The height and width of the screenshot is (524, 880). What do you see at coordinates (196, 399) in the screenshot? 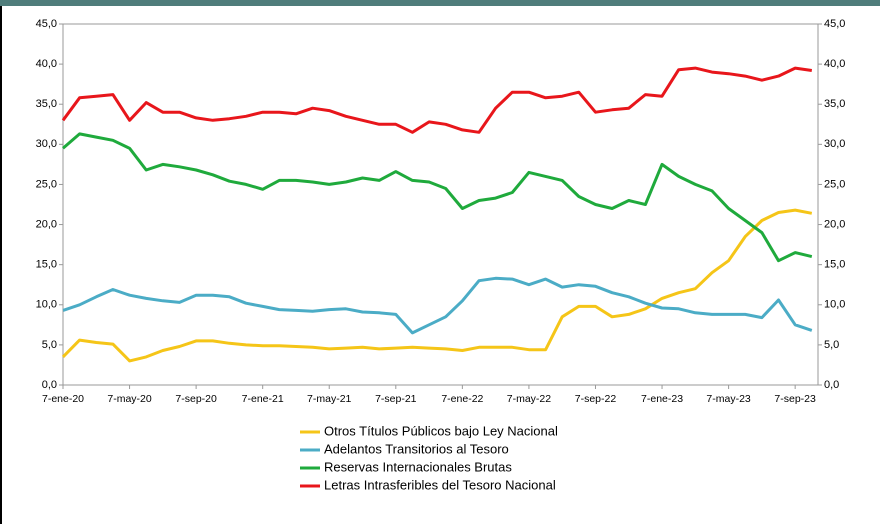
I see `x-tick-label: 7-sep-20` at bounding box center [196, 399].